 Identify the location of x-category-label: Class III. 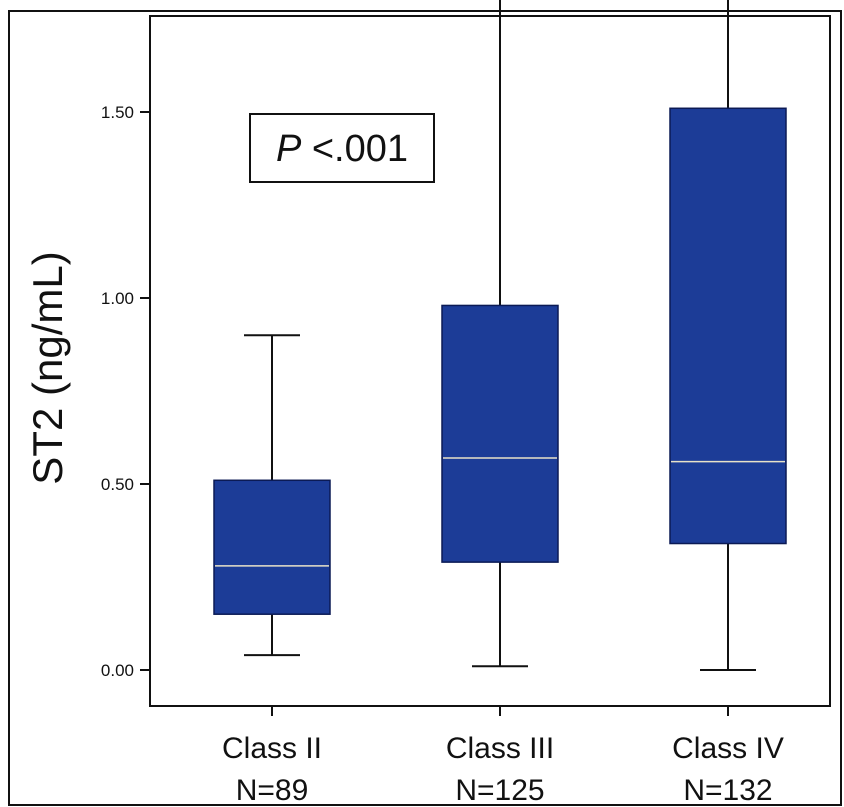
(500, 748).